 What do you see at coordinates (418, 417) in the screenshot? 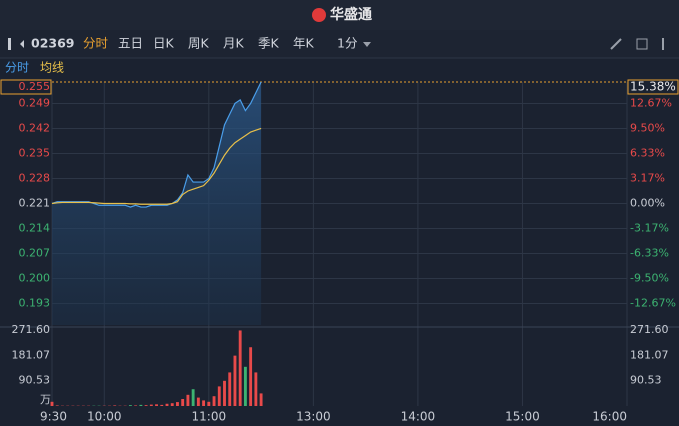
I see `x-tick-label: 14:00` at bounding box center [418, 417].